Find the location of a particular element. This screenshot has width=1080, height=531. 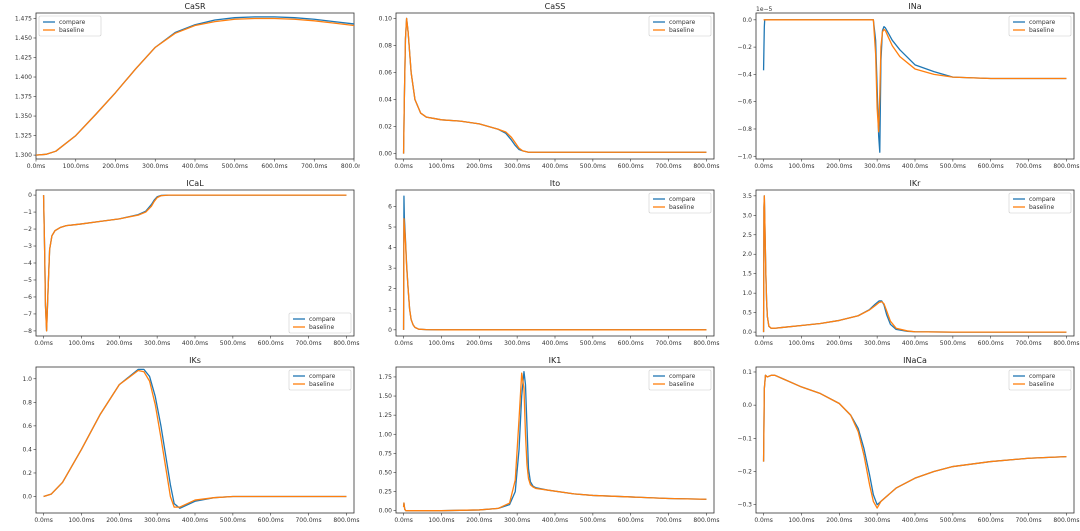

y-tick-label: 1.475 is located at coordinates (23, 18).